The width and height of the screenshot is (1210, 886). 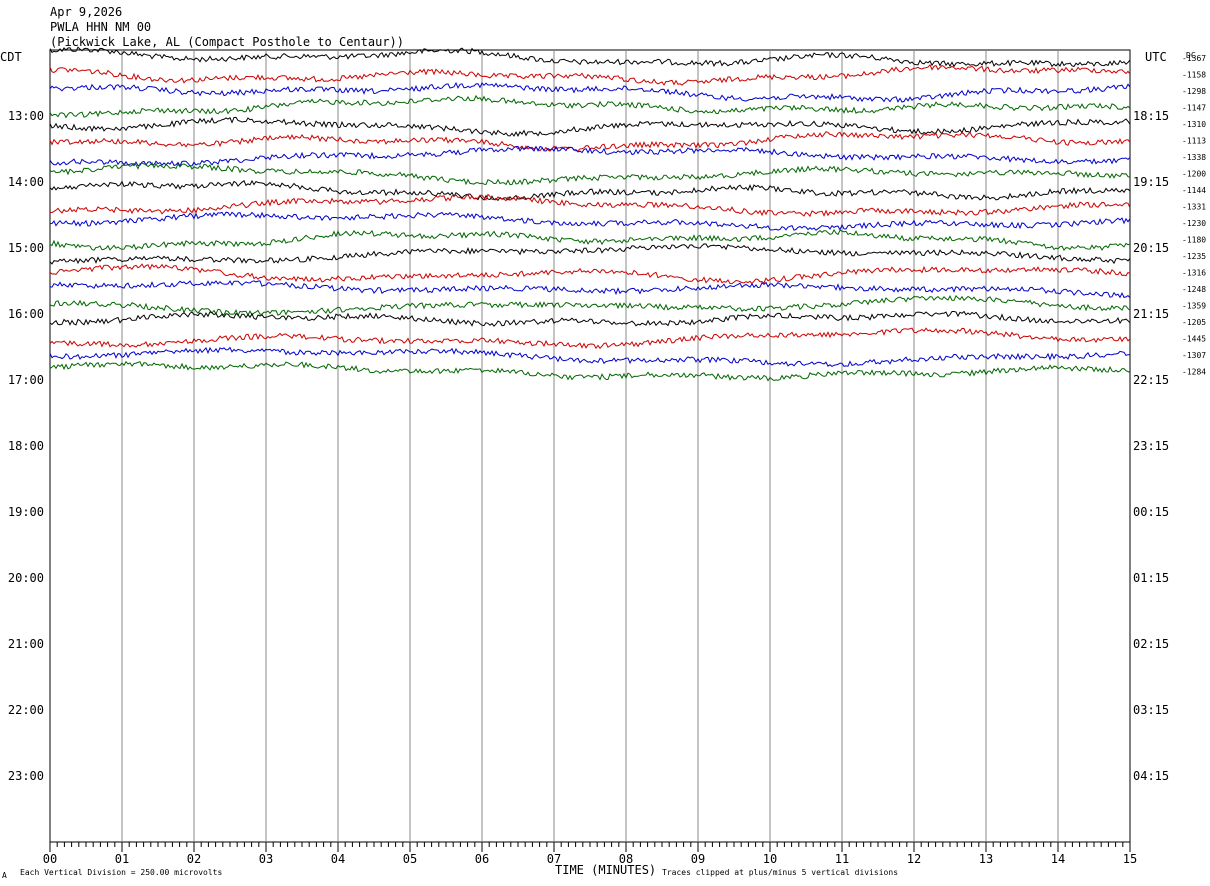 I want to click on dc-value: -1338, so click(x=1194, y=157).